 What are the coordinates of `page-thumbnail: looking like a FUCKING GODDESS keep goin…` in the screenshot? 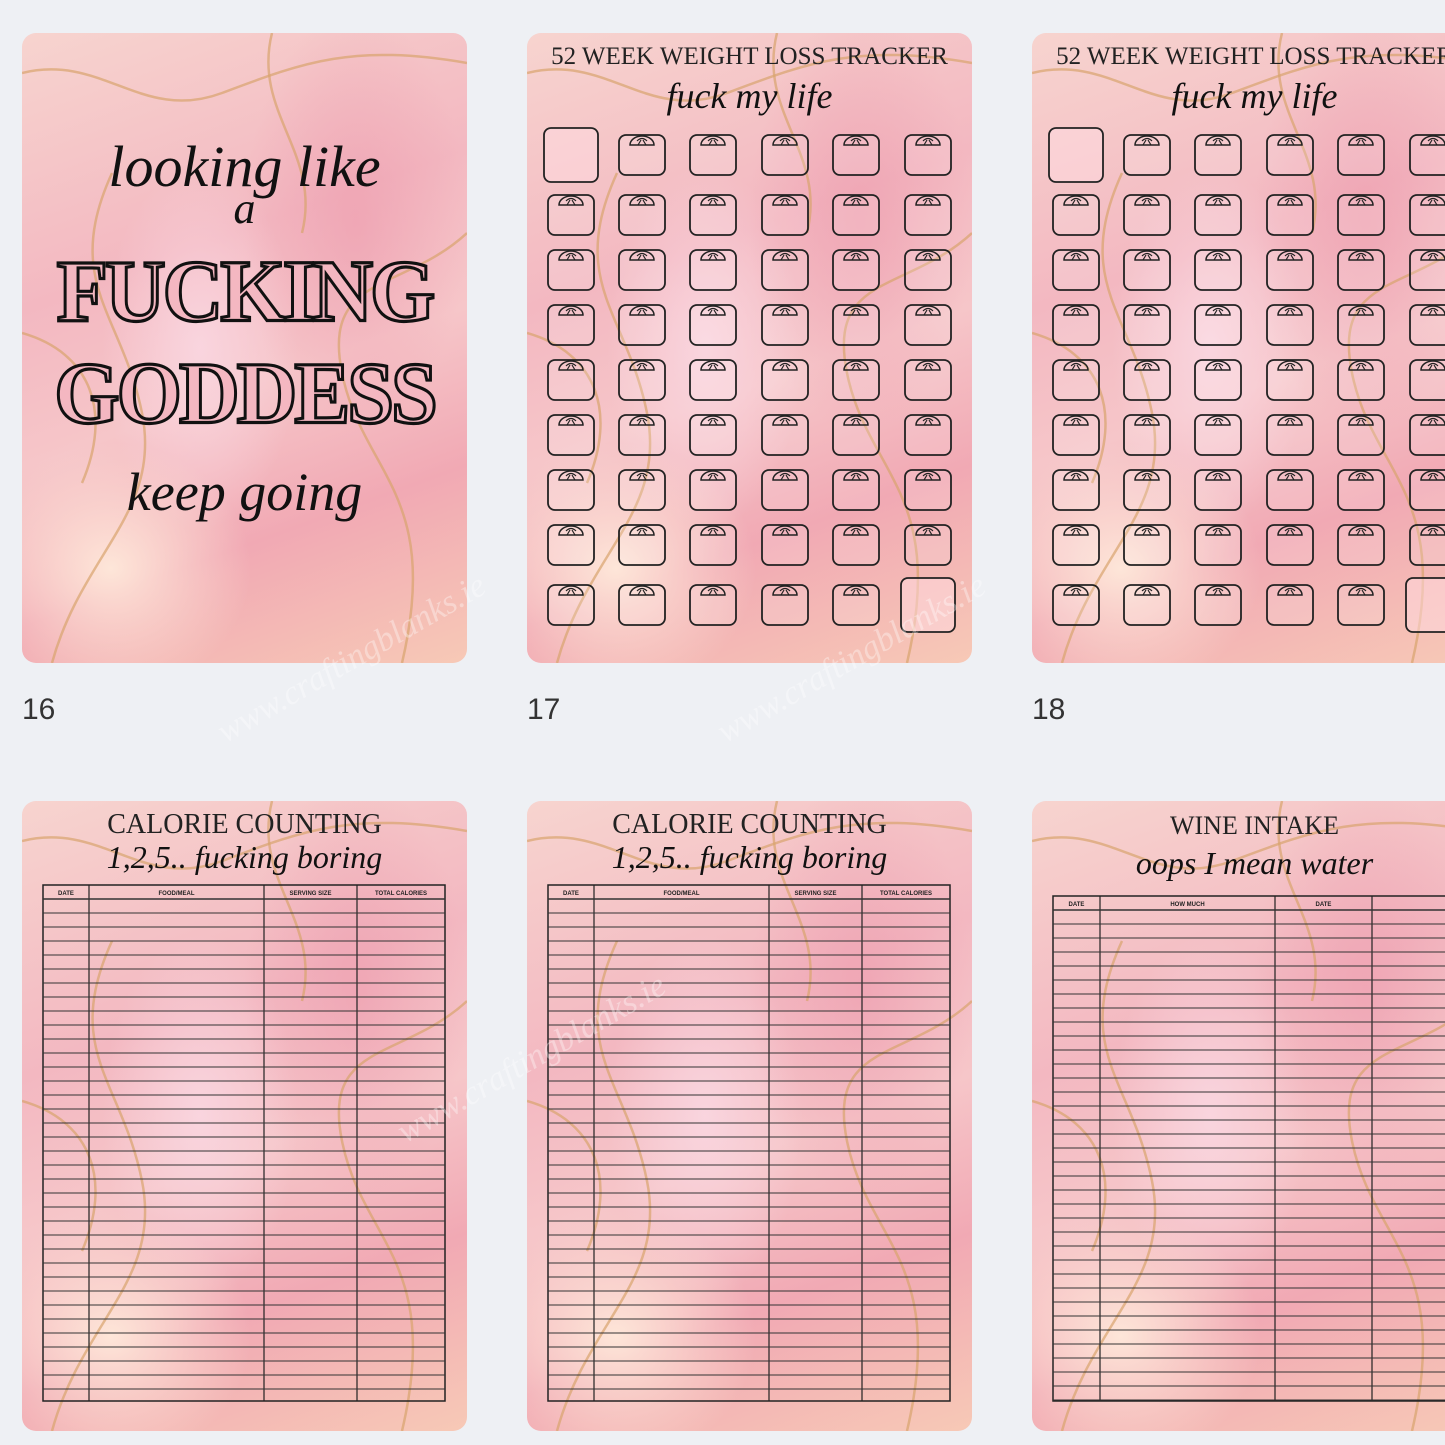 It's located at (244, 348).